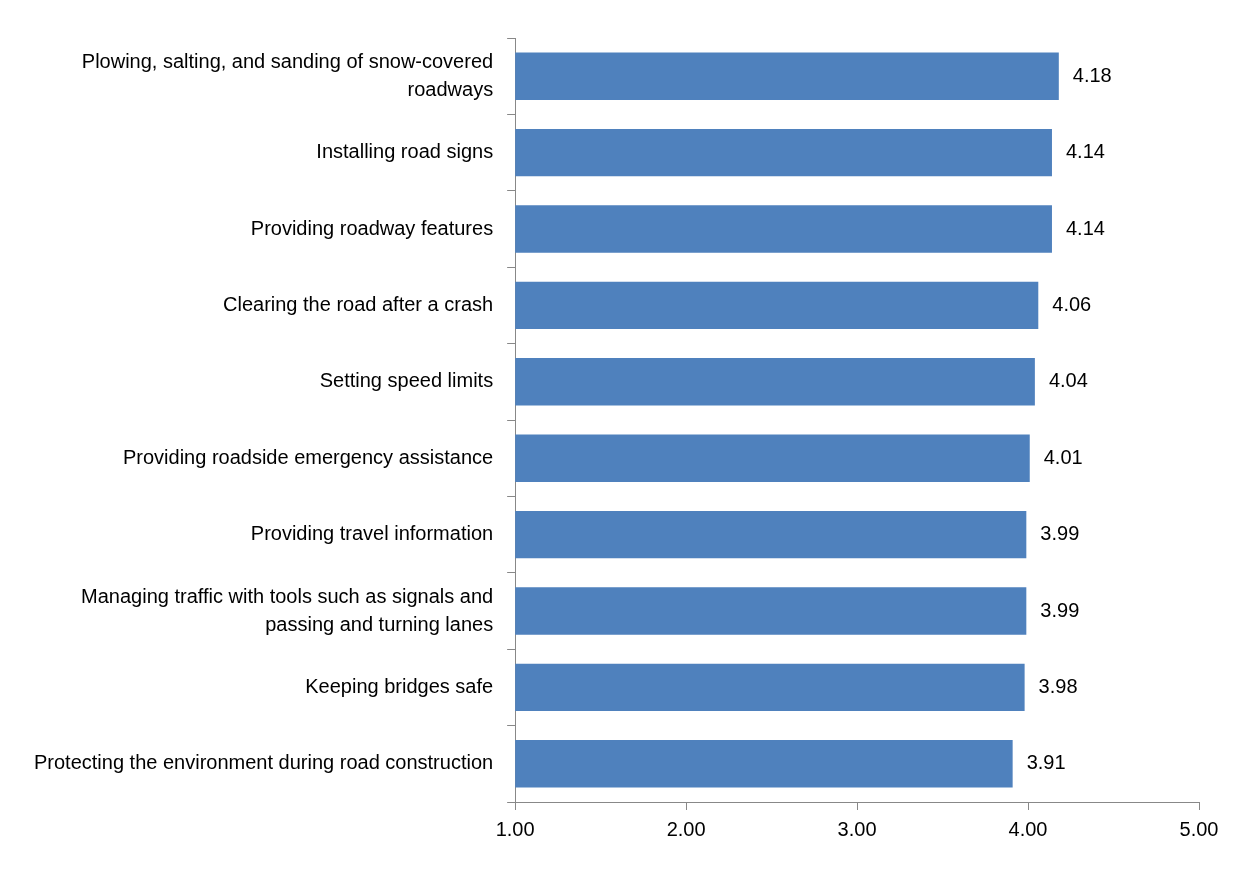 The height and width of the screenshot is (870, 1247). Describe the element at coordinates (1068, 380) in the screenshot. I see `data-label: 4.04` at that location.